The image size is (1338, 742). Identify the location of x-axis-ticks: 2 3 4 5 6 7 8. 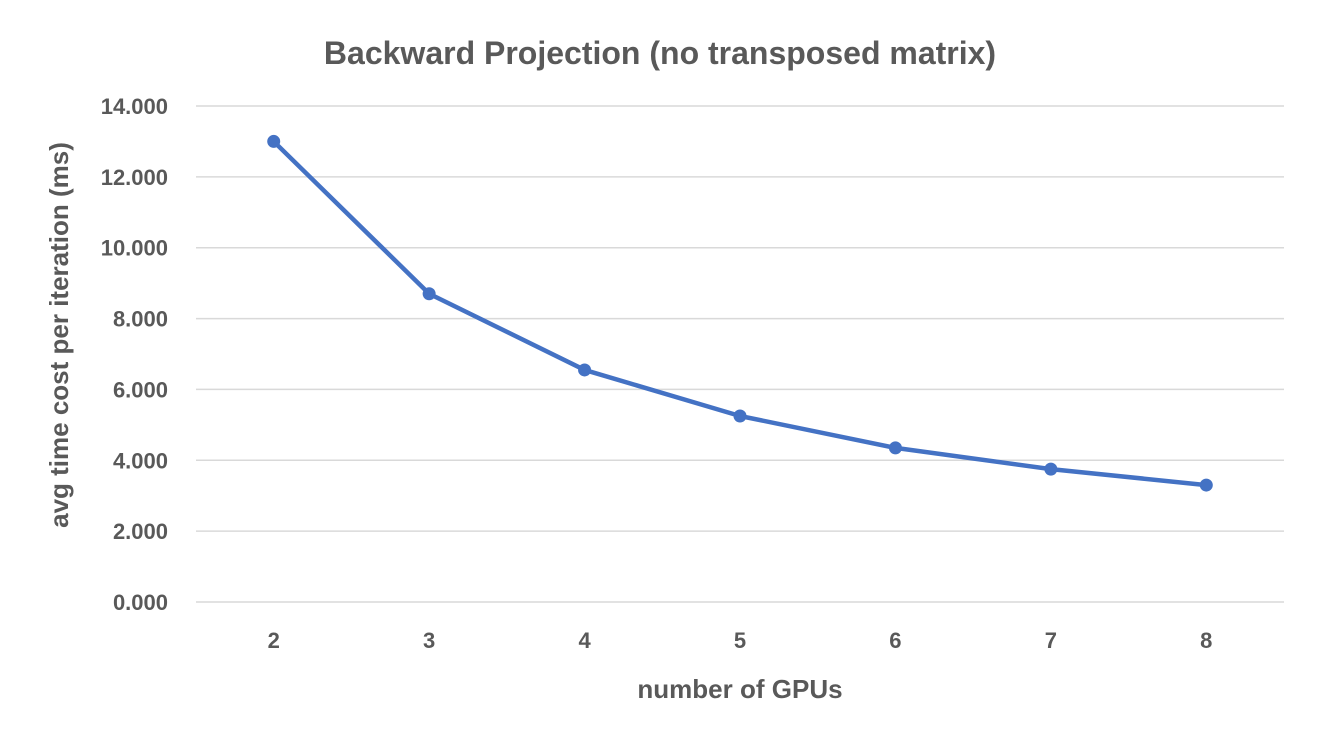
(740, 640).